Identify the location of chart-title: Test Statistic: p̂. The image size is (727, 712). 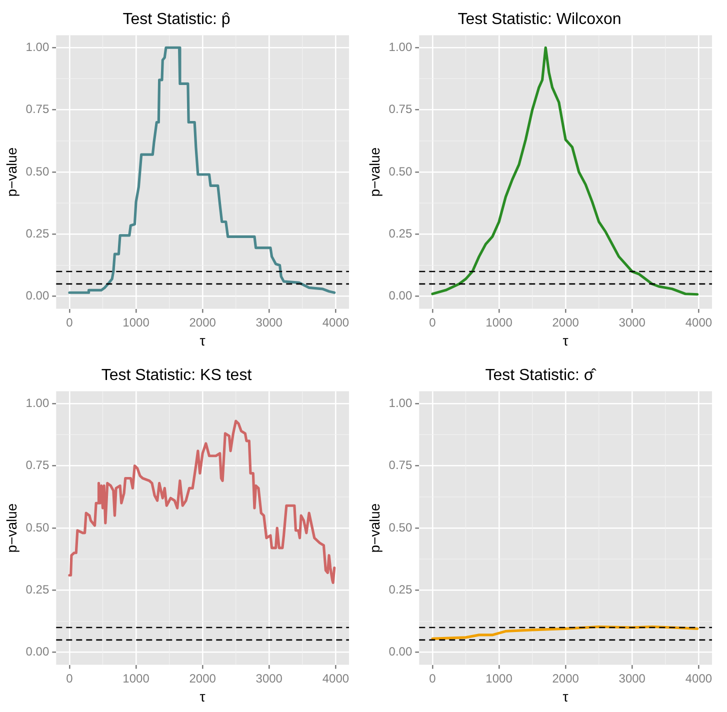
(176, 19).